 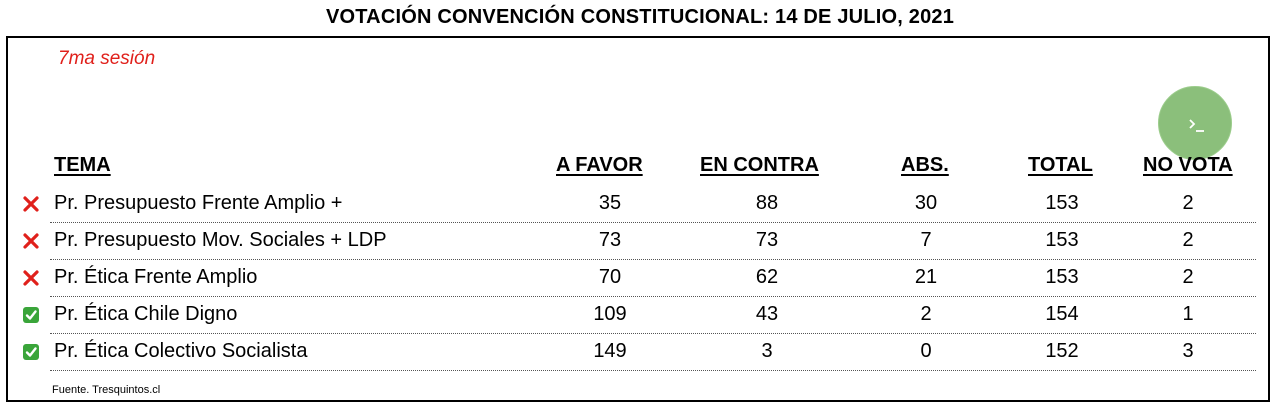 I want to click on source-note: Fuente. Tresquintos.cl, so click(x=106, y=390).